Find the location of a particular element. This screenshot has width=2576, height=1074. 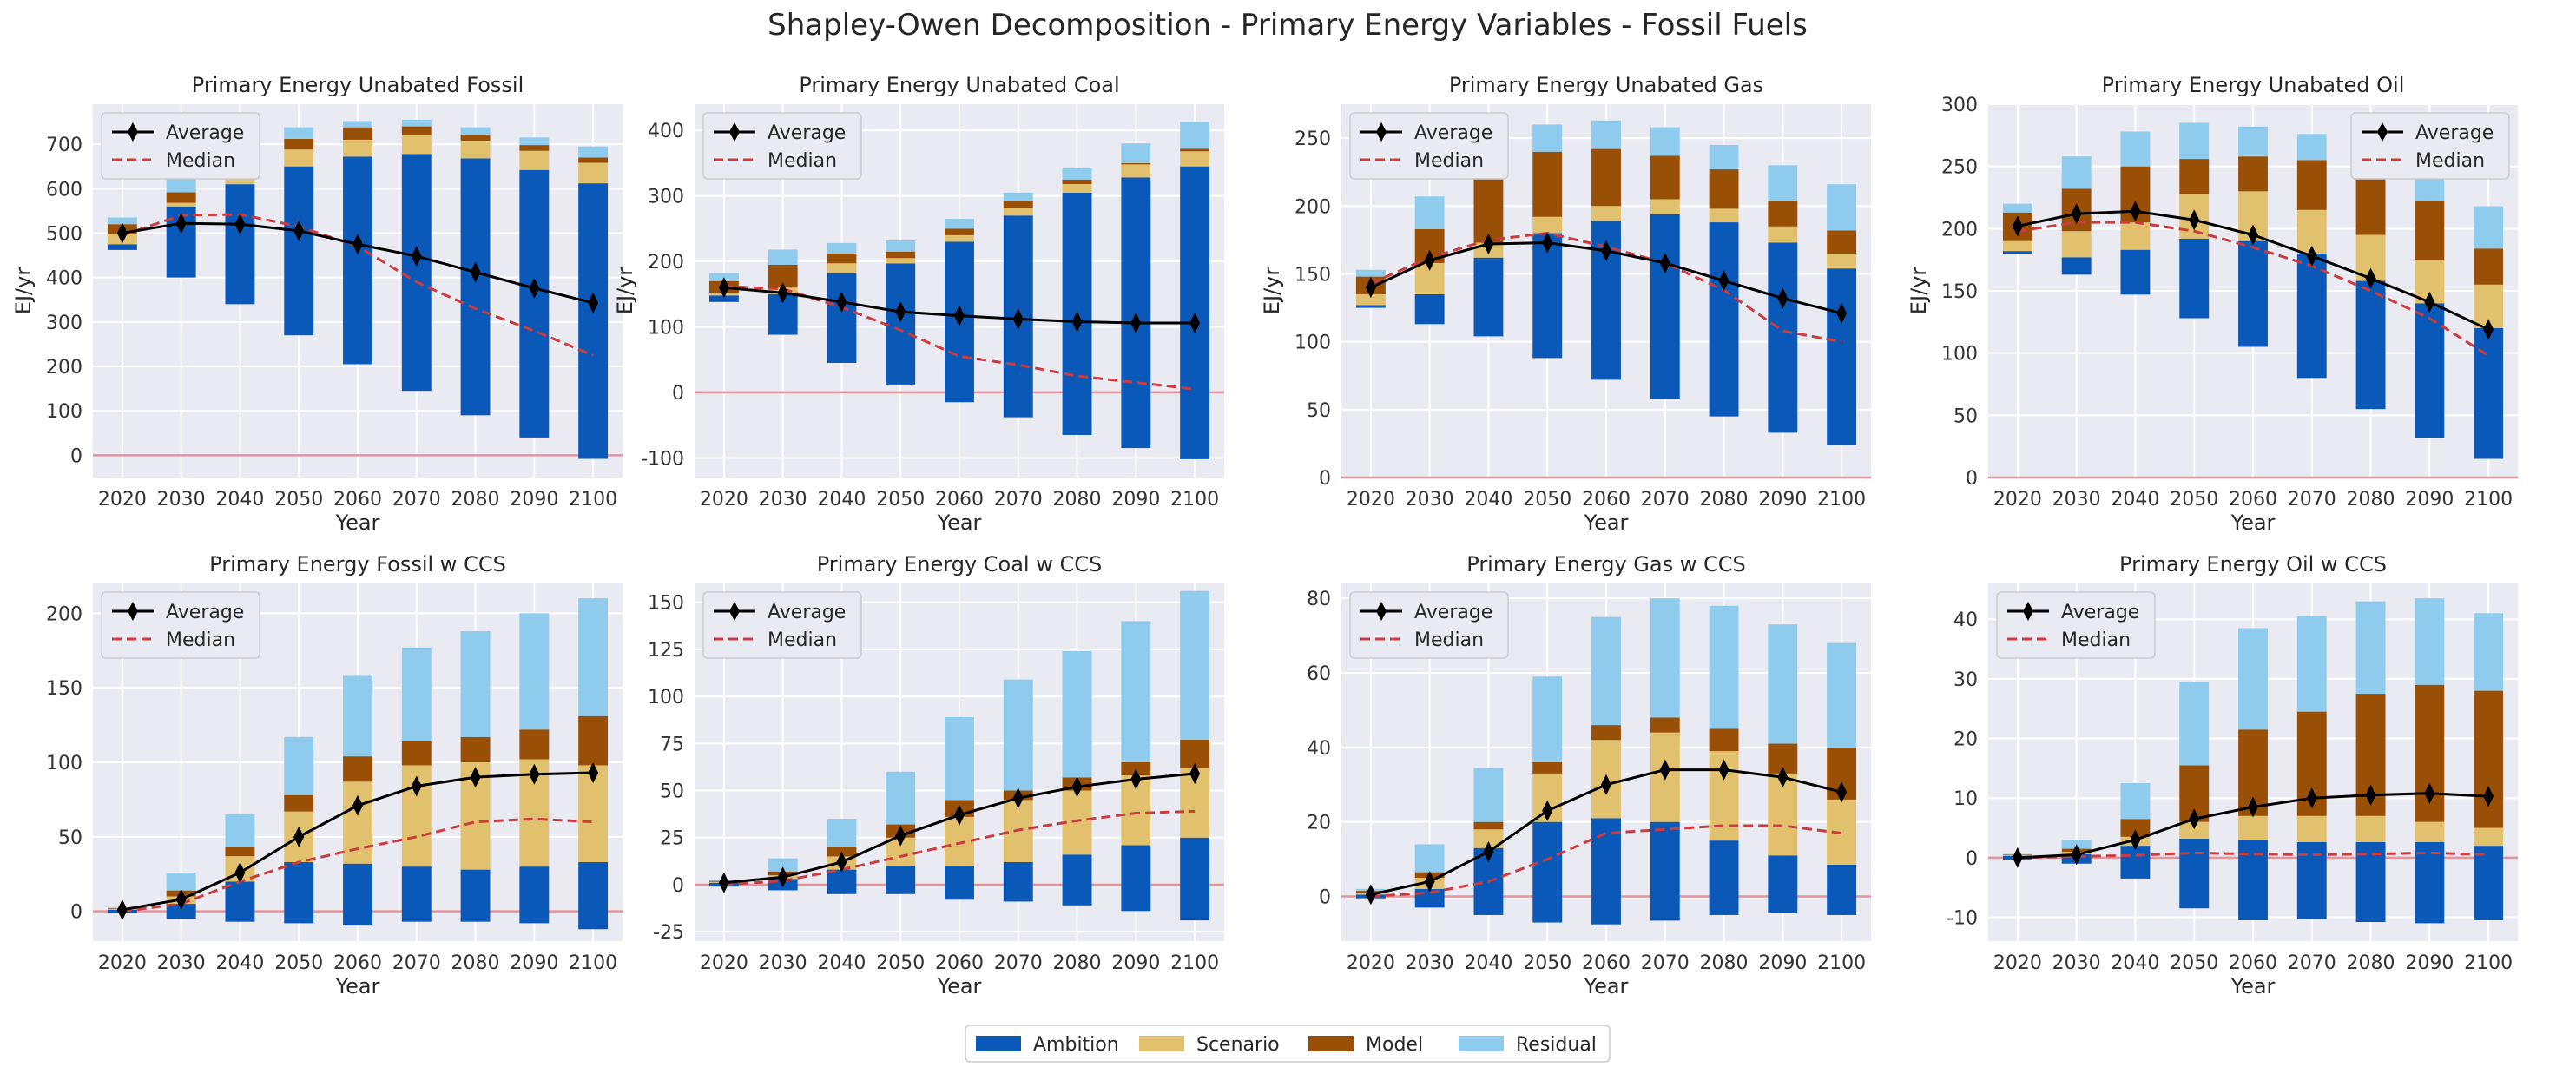

average-marker-2070 is located at coordinates (2311, 256).